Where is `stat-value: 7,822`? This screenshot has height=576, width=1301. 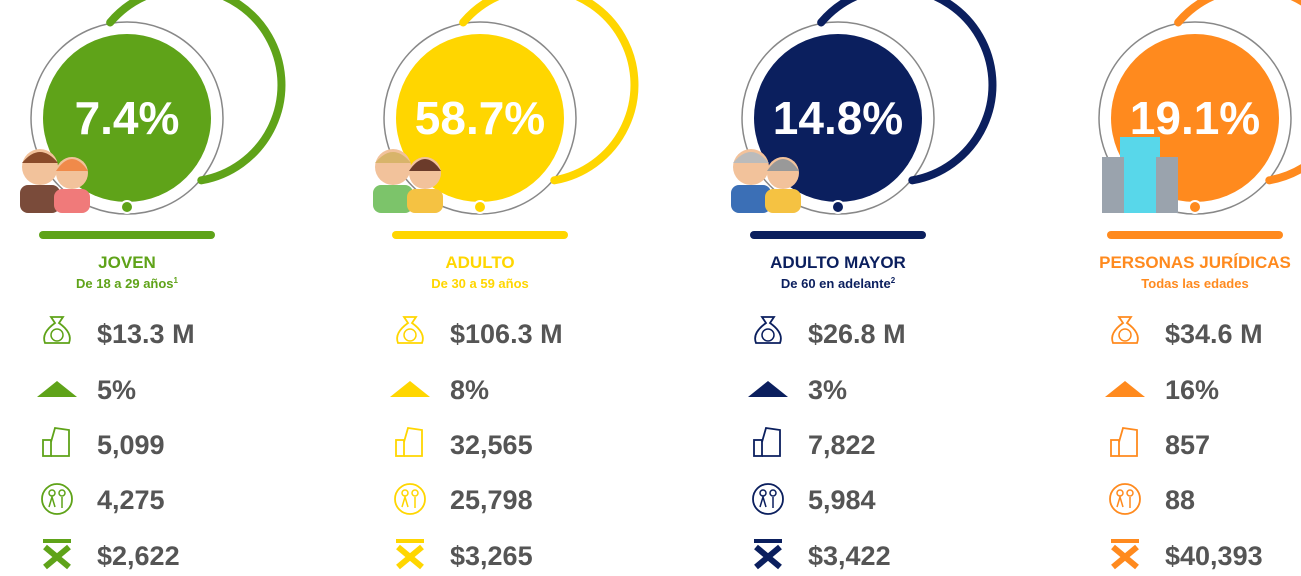 stat-value: 7,822 is located at coordinates (842, 445).